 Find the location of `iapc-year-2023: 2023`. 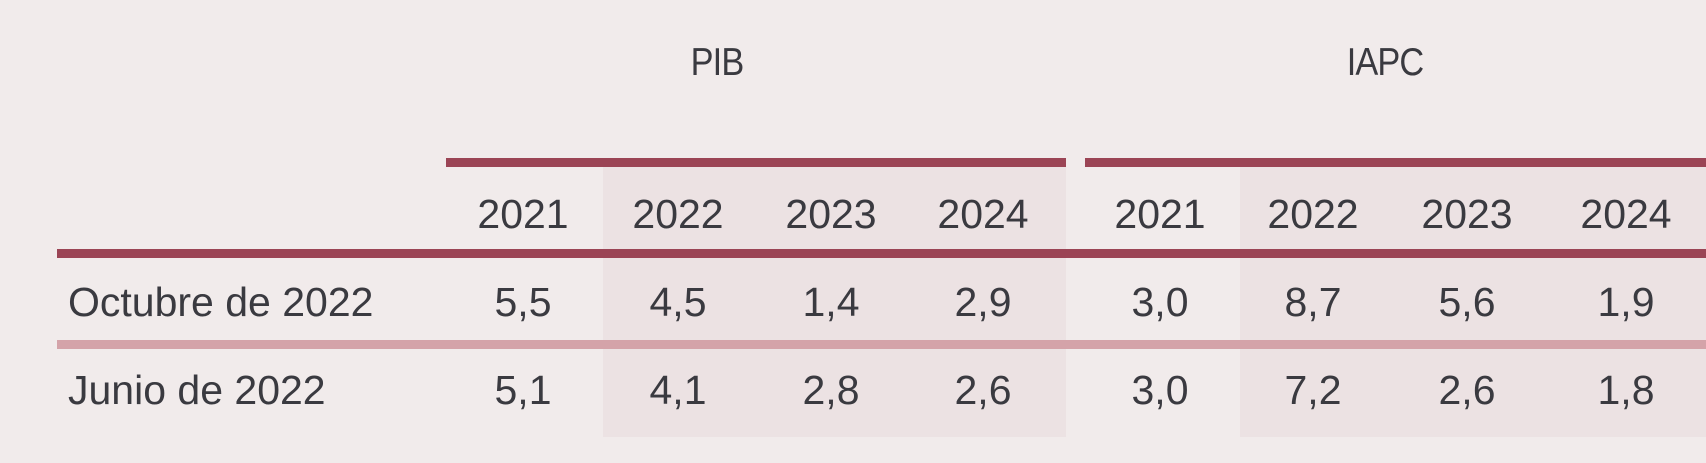

iapc-year-2023: 2023 is located at coordinates (1467, 214).